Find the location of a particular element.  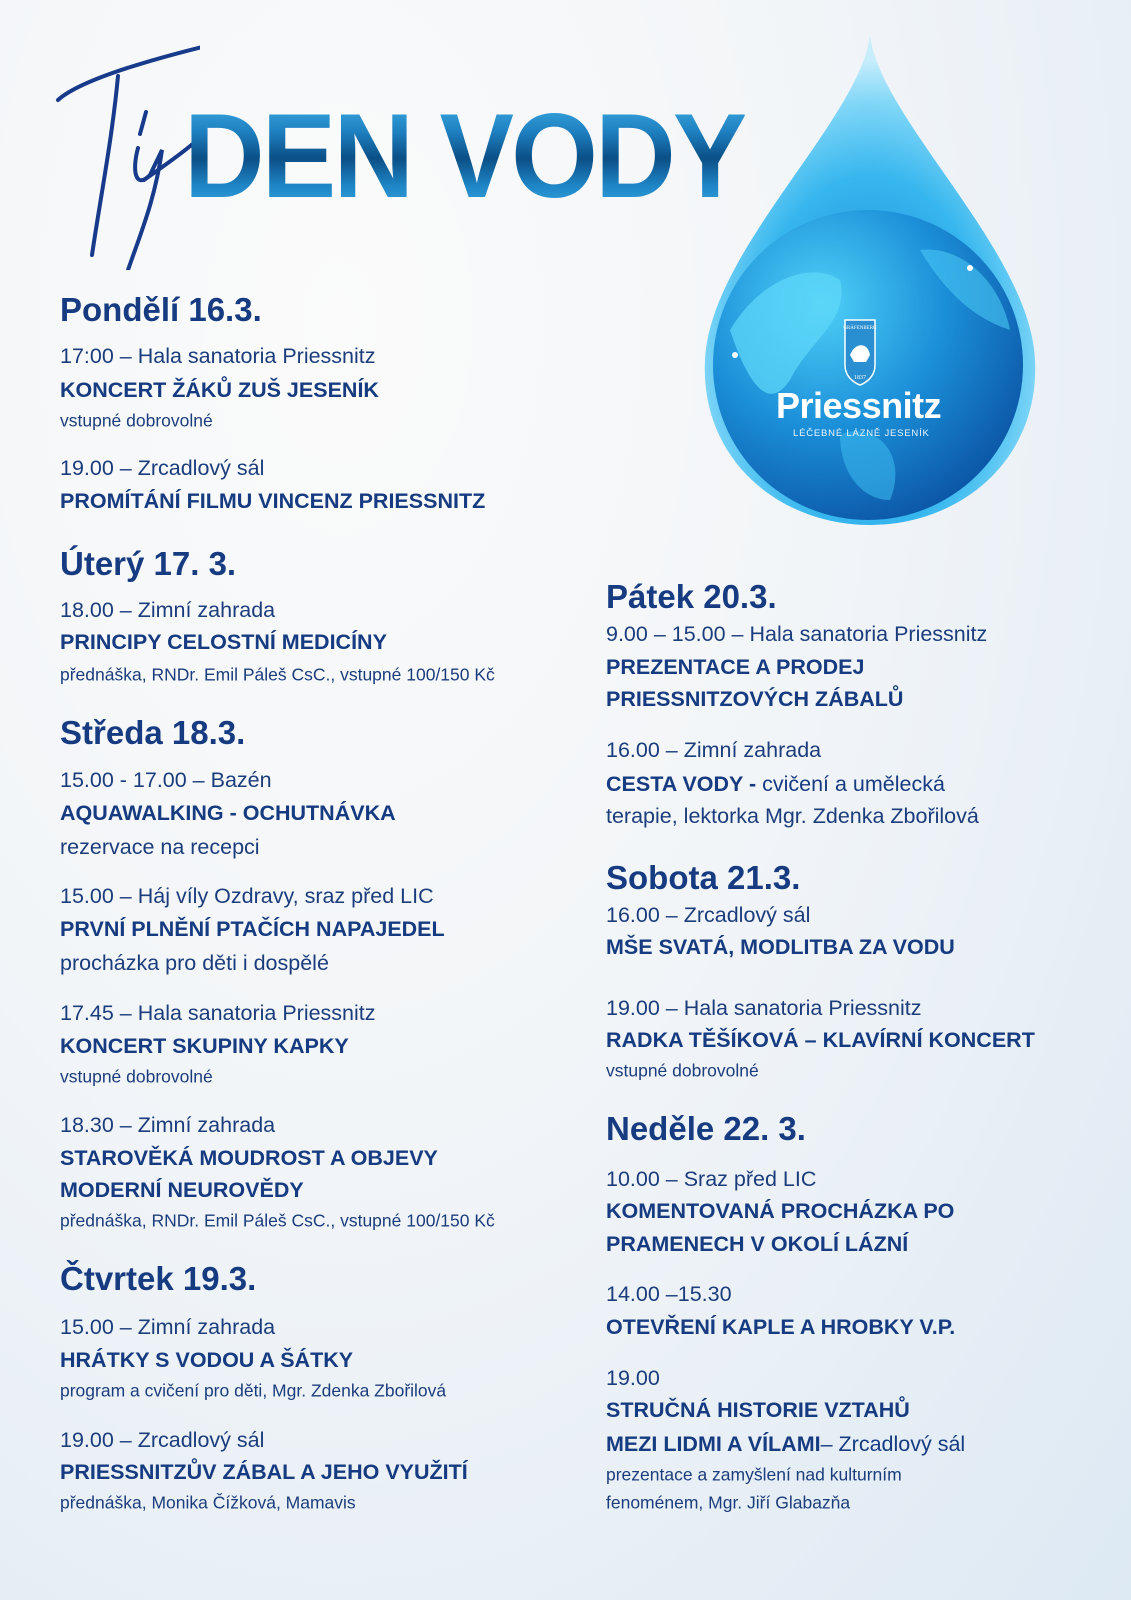

event-time-place: 17:00 – Hala sanatoria Priessnitz is located at coordinates (218, 356).